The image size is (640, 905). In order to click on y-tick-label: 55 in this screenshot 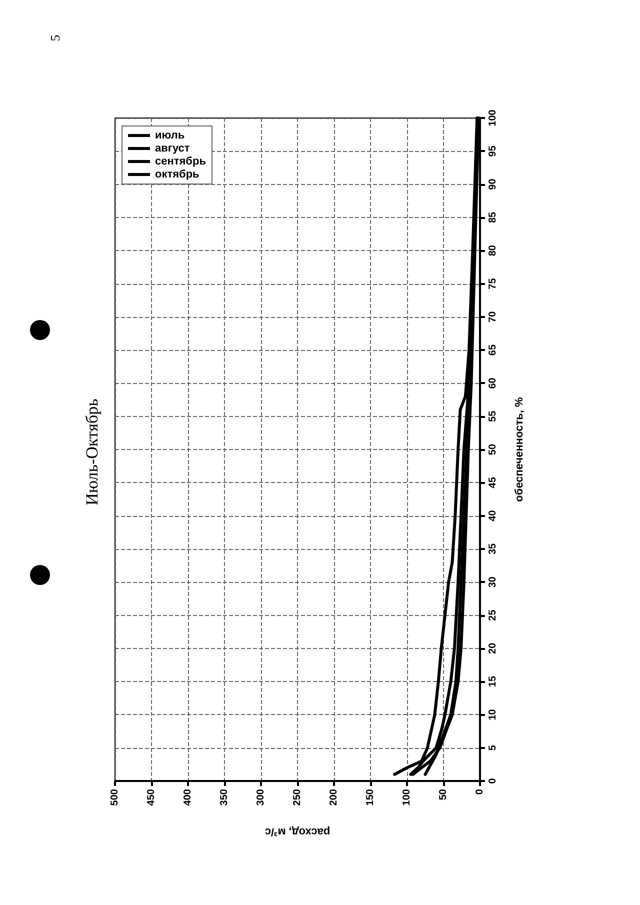, I will do `click(493, 416)`.